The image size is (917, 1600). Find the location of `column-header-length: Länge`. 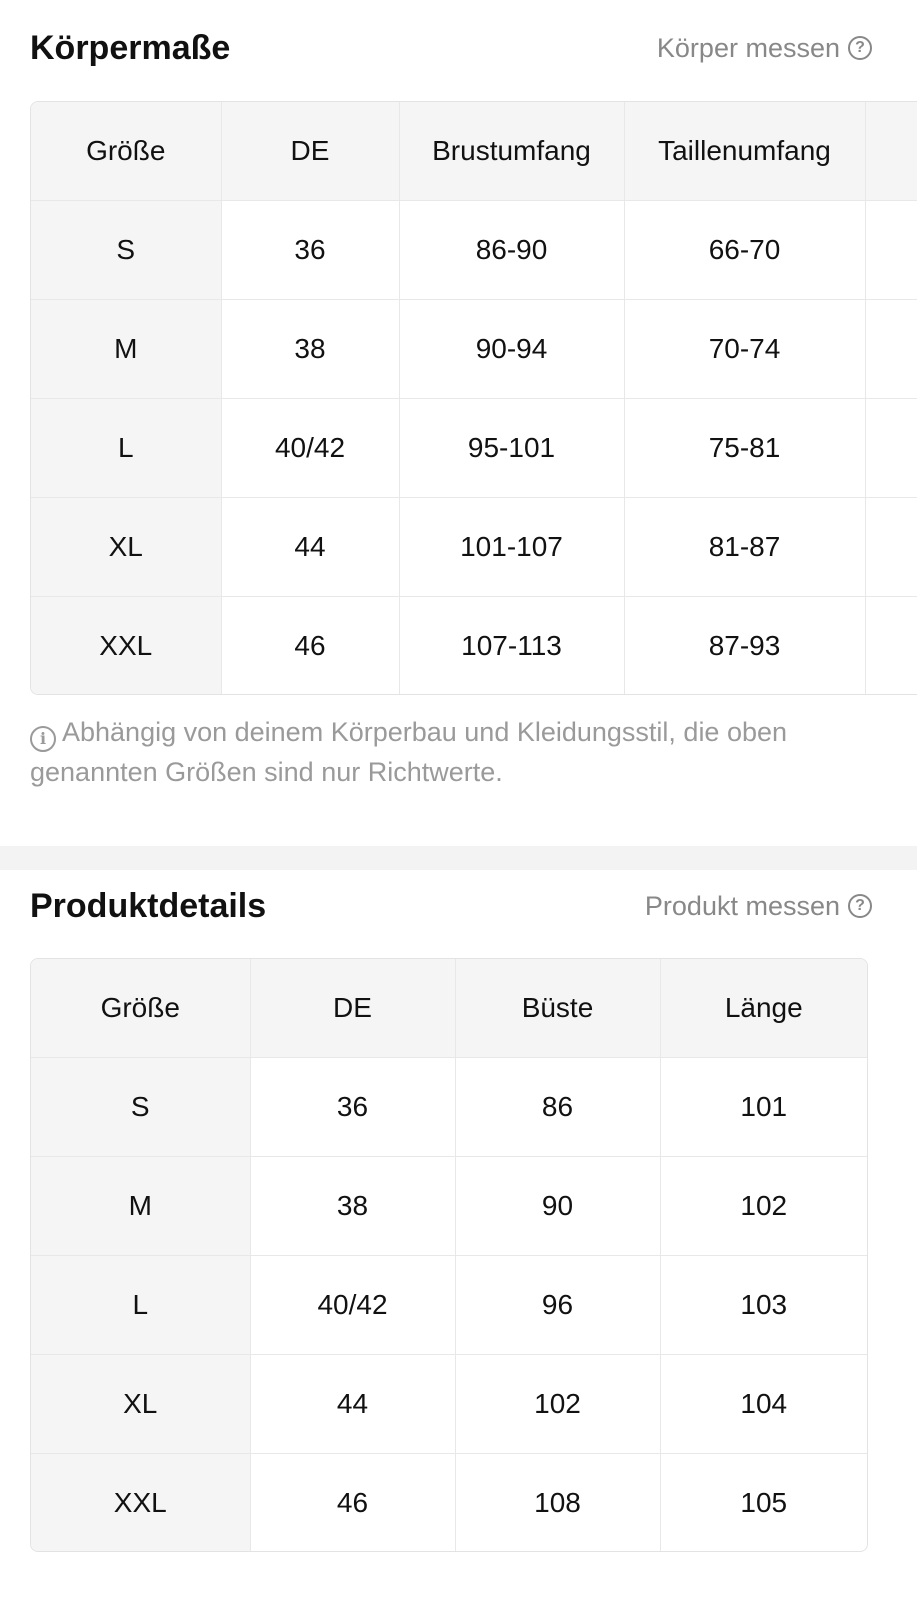

column-header-length: Länge is located at coordinates (763, 1008).